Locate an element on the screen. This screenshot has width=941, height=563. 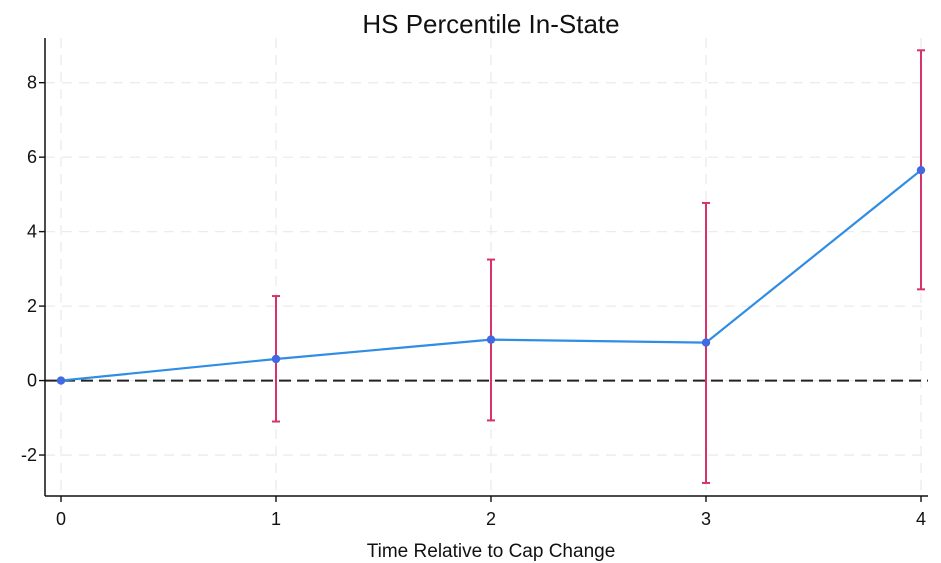
chart-title: HS Percentile In-State is located at coordinates (490, 24).